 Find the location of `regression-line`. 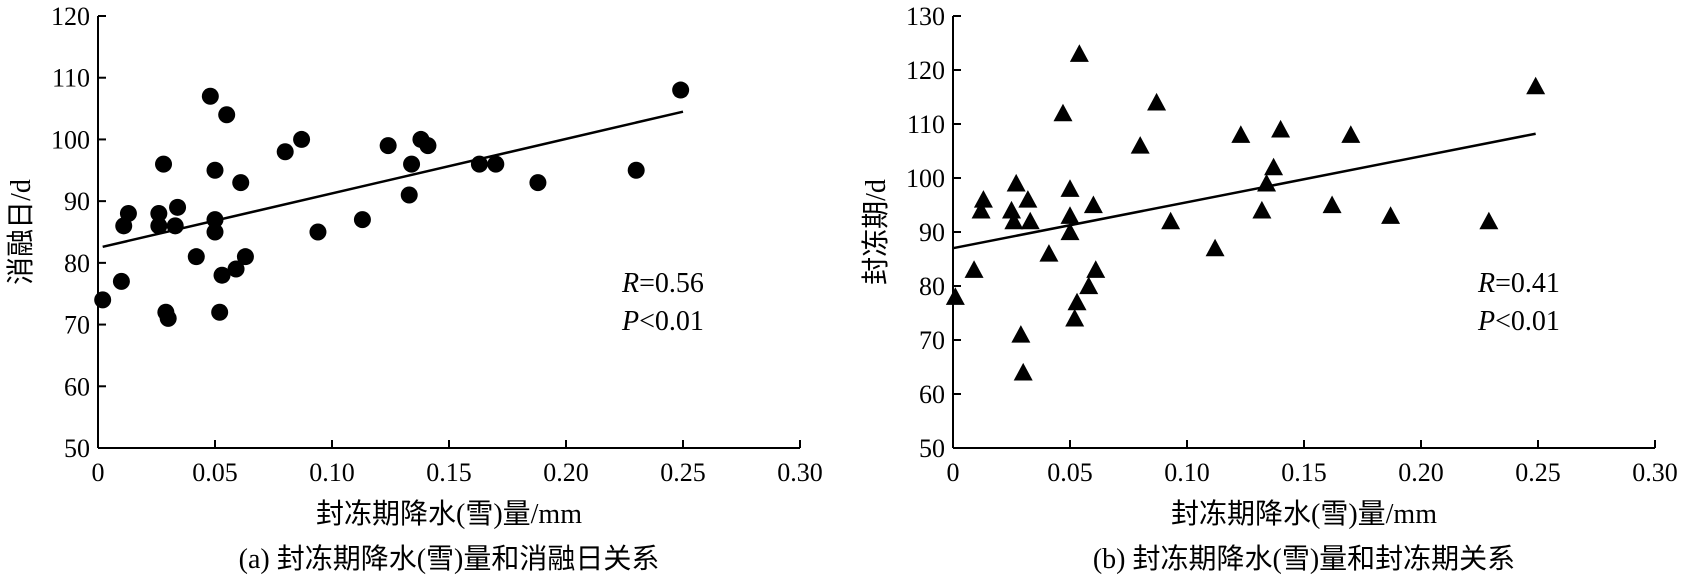

regression-line is located at coordinates (1244, 191).